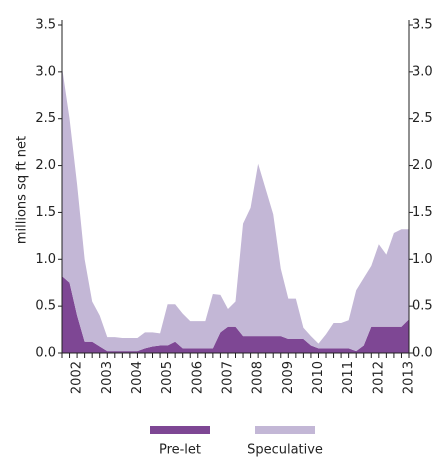 The height and width of the screenshot is (459, 436). Describe the element at coordinates (227, 377) in the screenshot. I see `x-tick-label: 2007` at that location.